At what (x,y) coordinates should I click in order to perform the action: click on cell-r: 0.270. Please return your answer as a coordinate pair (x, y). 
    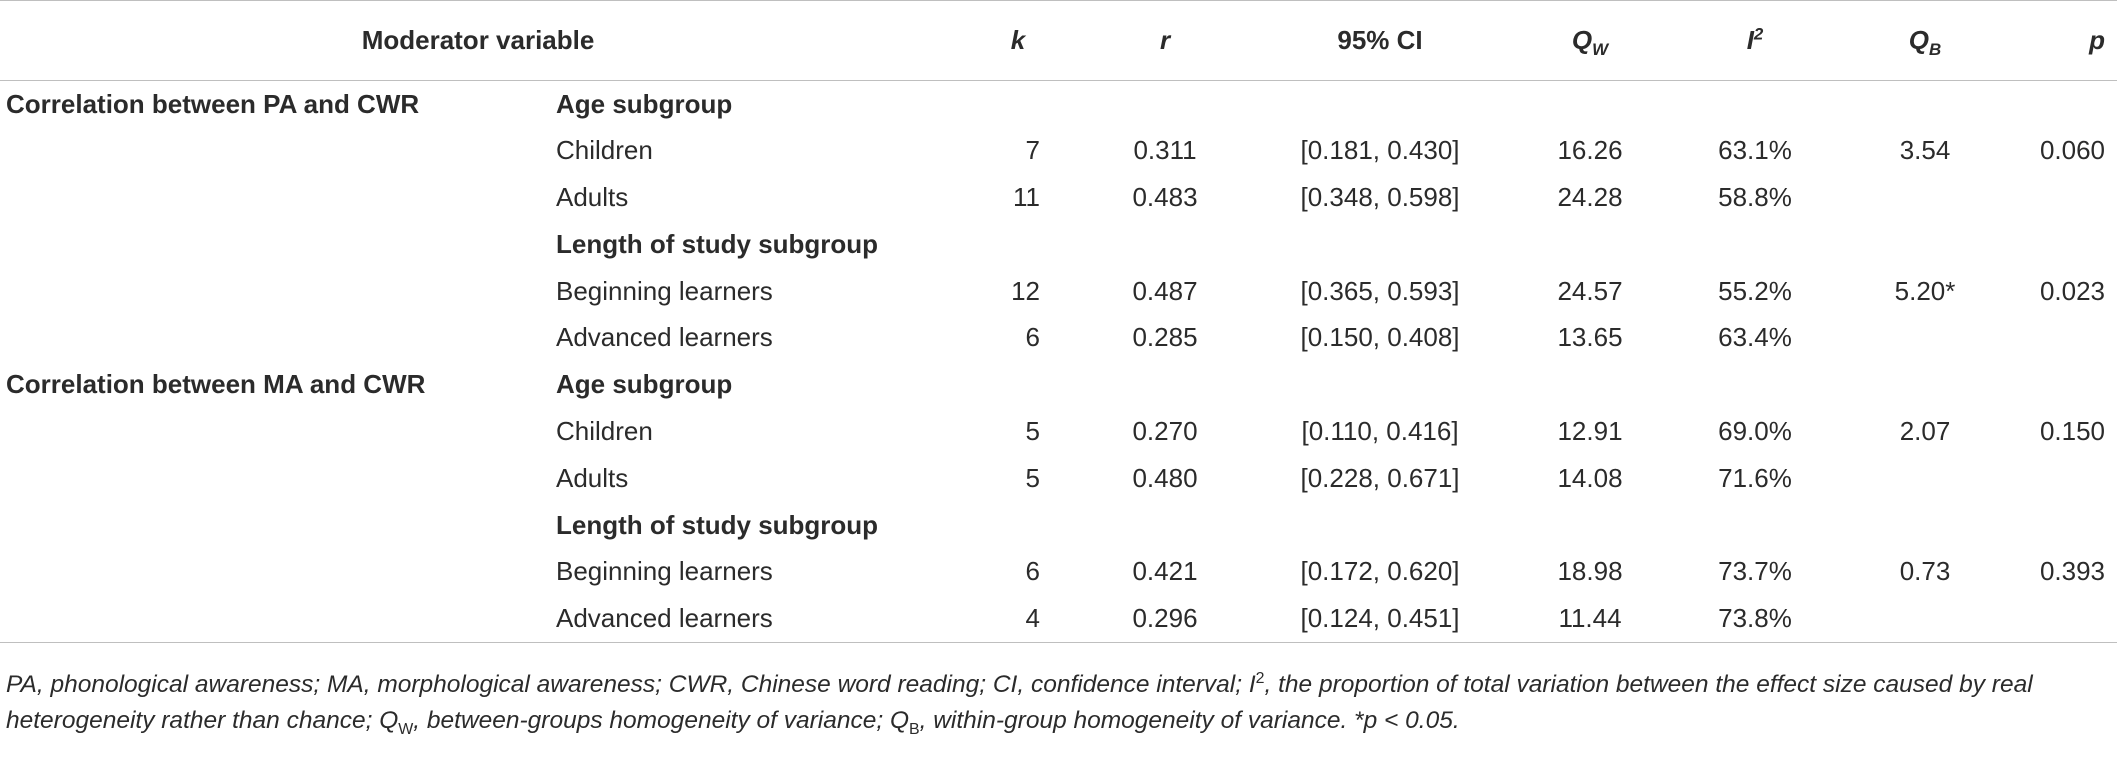
    Looking at the image, I should click on (1165, 430).